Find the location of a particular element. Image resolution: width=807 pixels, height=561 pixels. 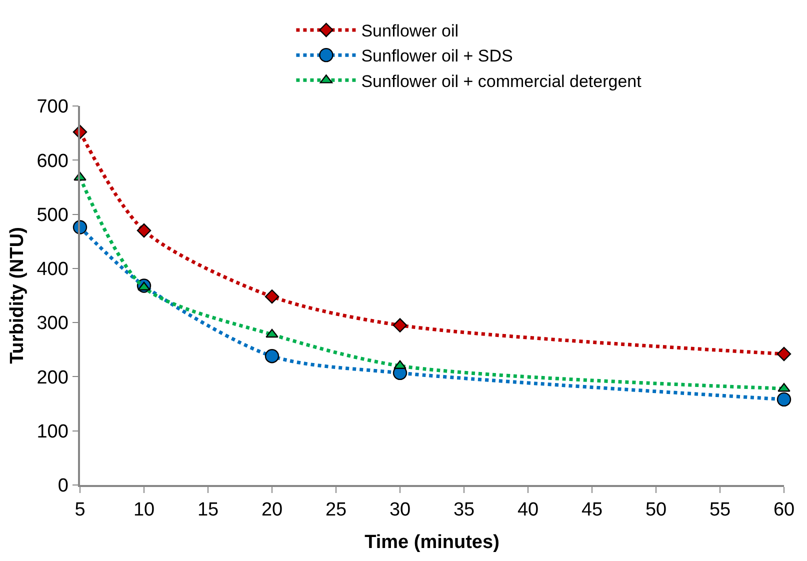

x-tick-label: 50 is located at coordinates (656, 510).